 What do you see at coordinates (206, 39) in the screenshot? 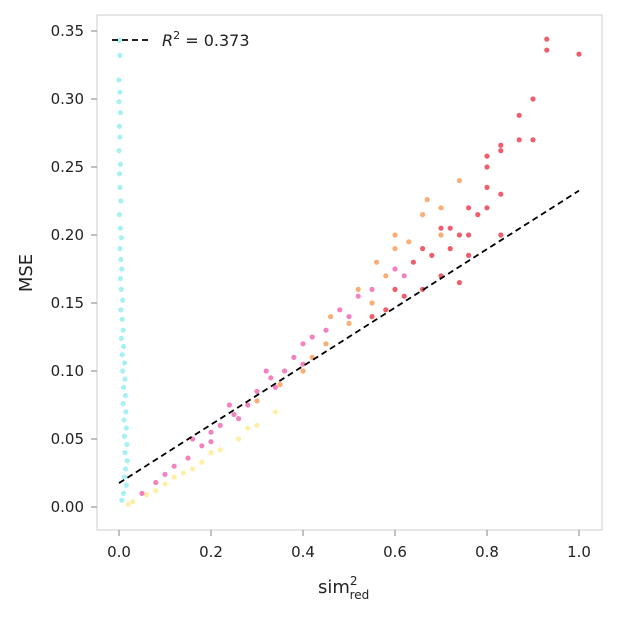
I see `legend-label: R2 = 0.373` at bounding box center [206, 39].